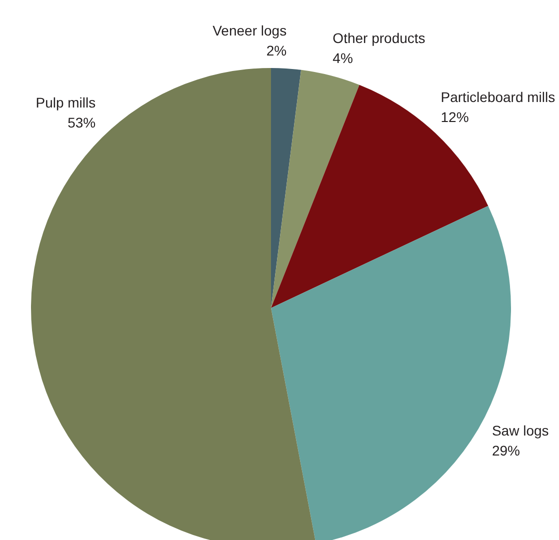 The width and height of the screenshot is (559, 540). I want to click on slice-label: Pulp mills, so click(66, 102).